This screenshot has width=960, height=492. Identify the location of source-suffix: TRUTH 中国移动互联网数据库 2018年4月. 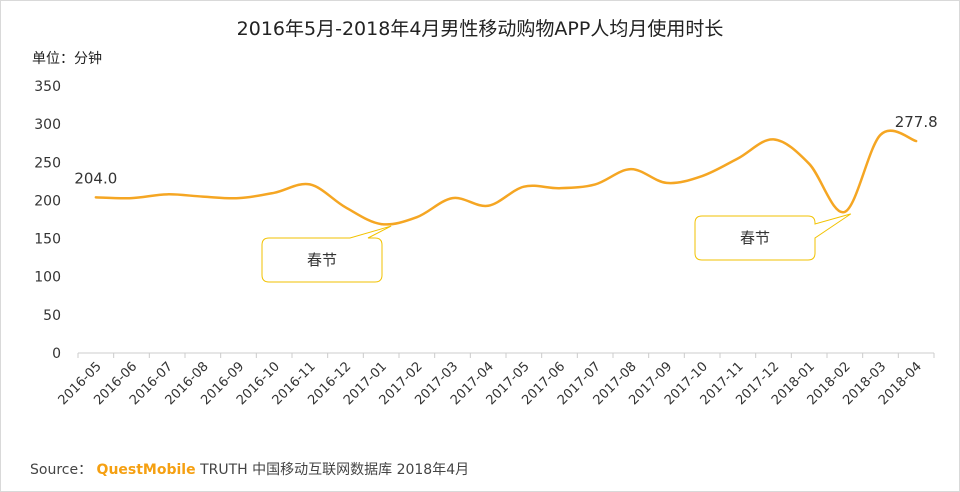
(335, 470).